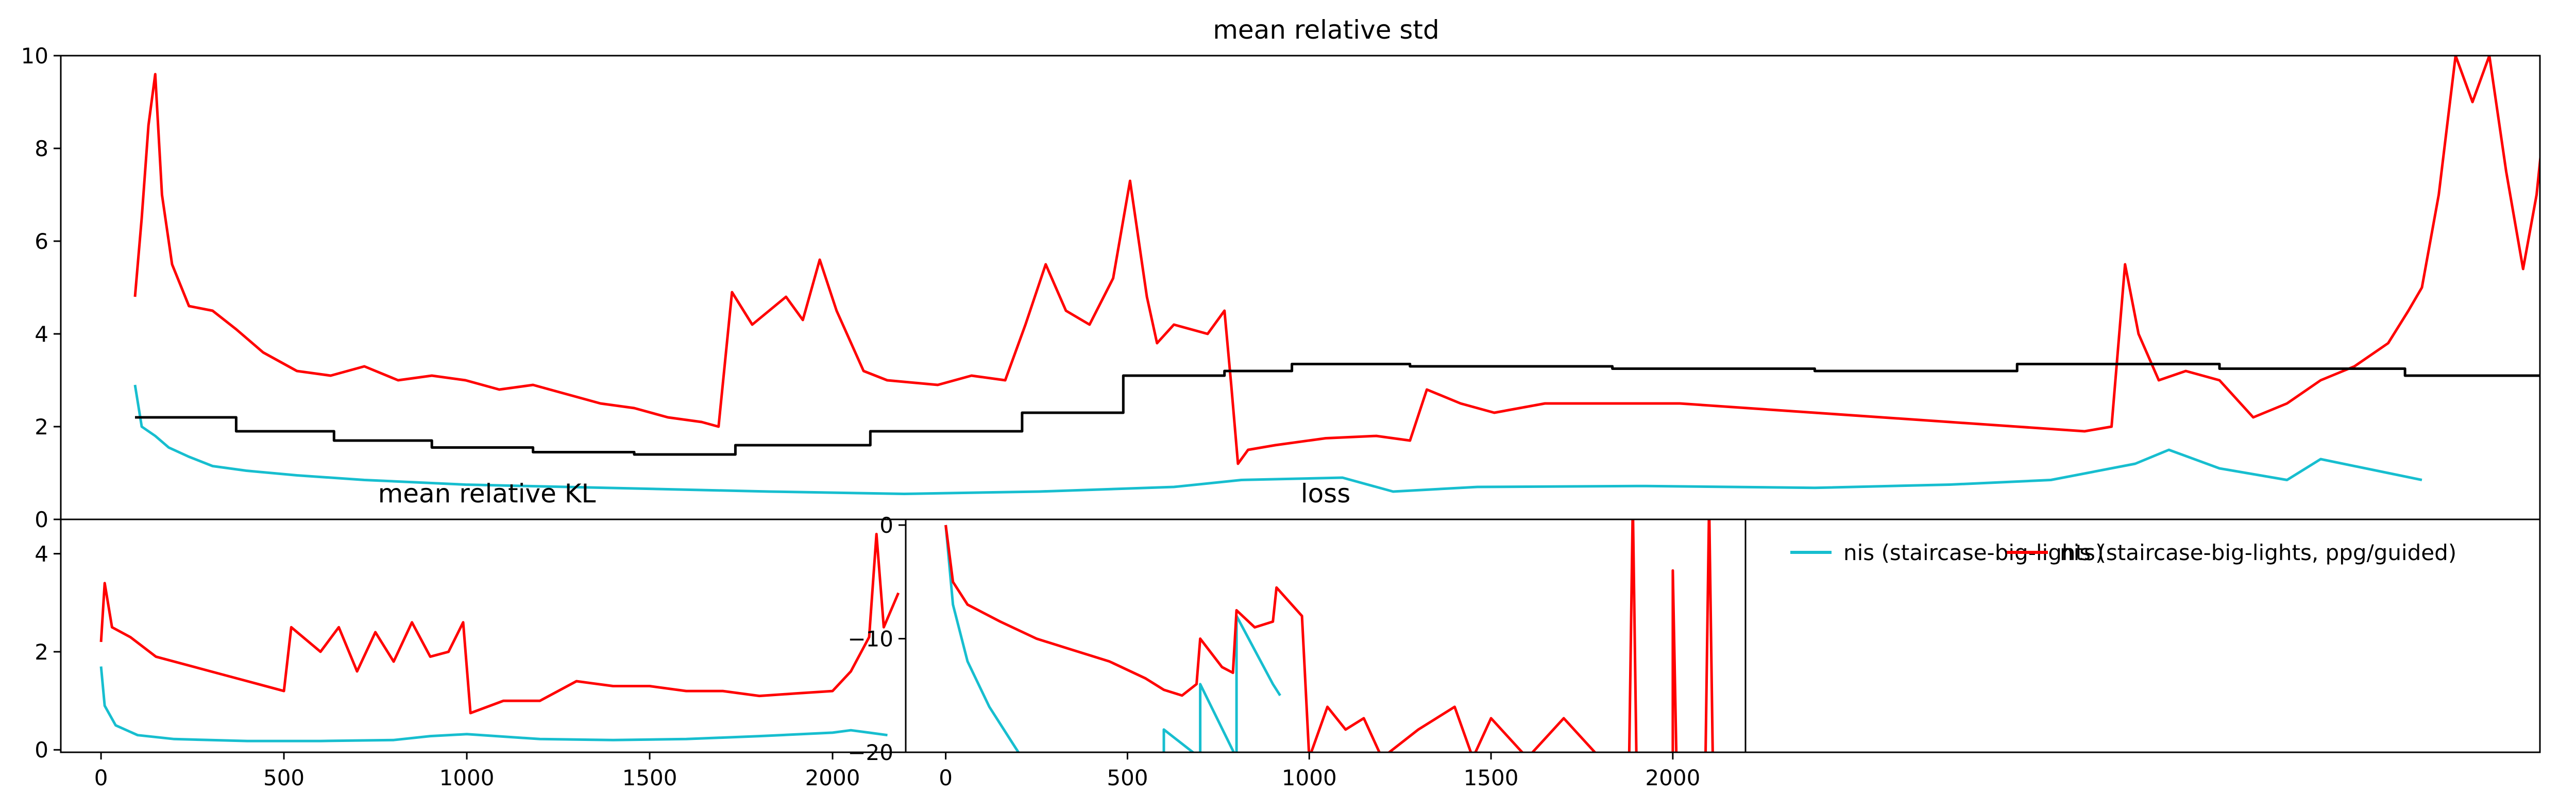 The width and height of the screenshot is (2576, 810). Describe the element at coordinates (467, 777) in the screenshot. I see `kl-xtick-label: 1000` at that location.